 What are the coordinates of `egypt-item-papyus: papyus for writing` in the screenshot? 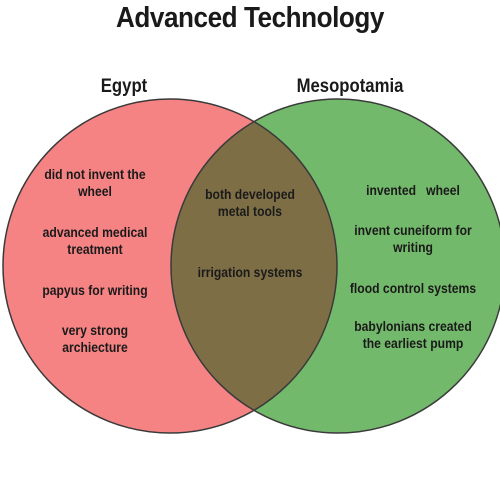 It's located at (95, 290).